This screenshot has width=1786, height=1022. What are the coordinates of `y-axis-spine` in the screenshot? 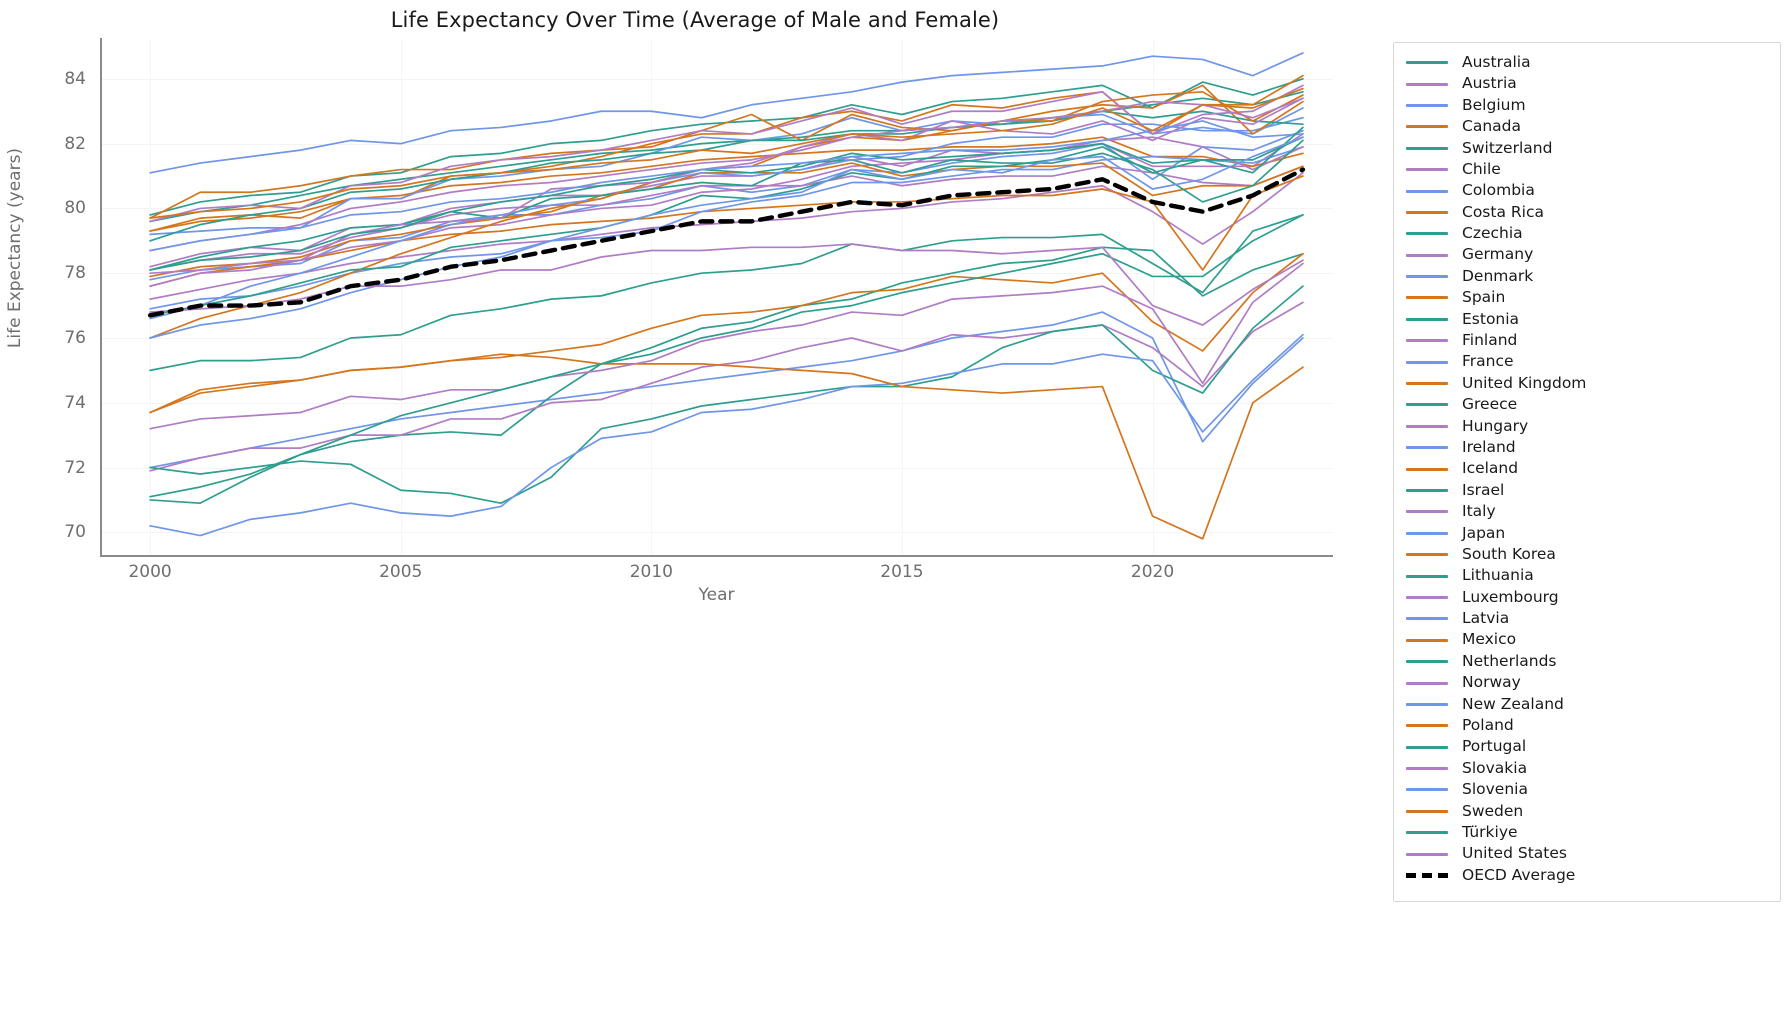 It's located at (101, 297).